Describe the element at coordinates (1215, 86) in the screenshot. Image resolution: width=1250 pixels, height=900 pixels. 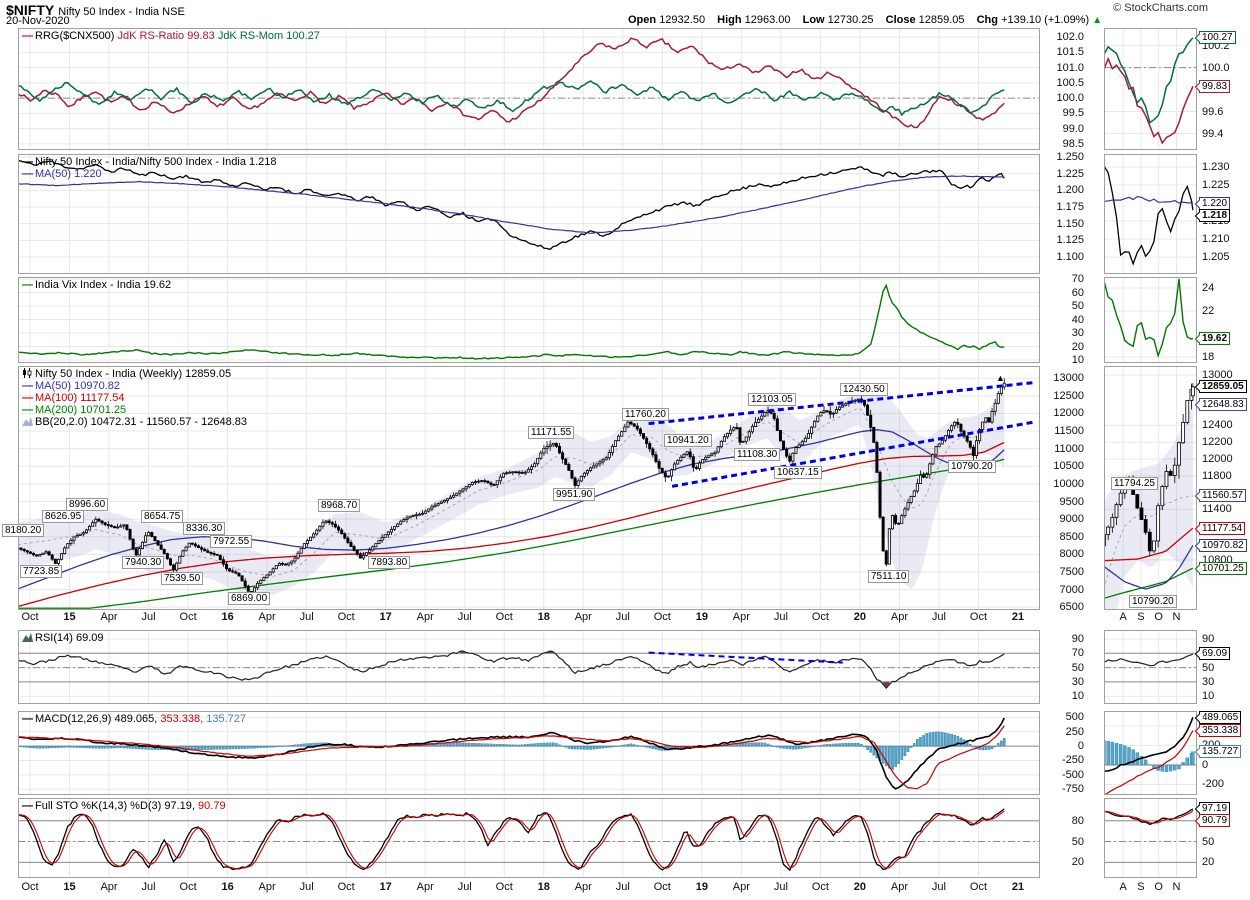
I see `axis-tag: 99.83` at that location.